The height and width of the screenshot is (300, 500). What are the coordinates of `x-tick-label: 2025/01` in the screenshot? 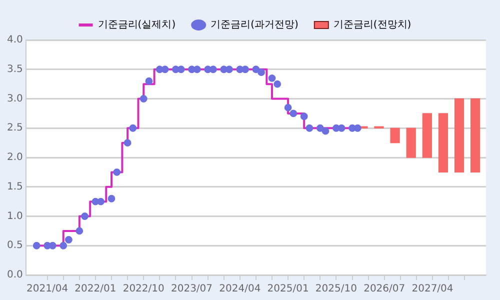 It's located at (288, 289).